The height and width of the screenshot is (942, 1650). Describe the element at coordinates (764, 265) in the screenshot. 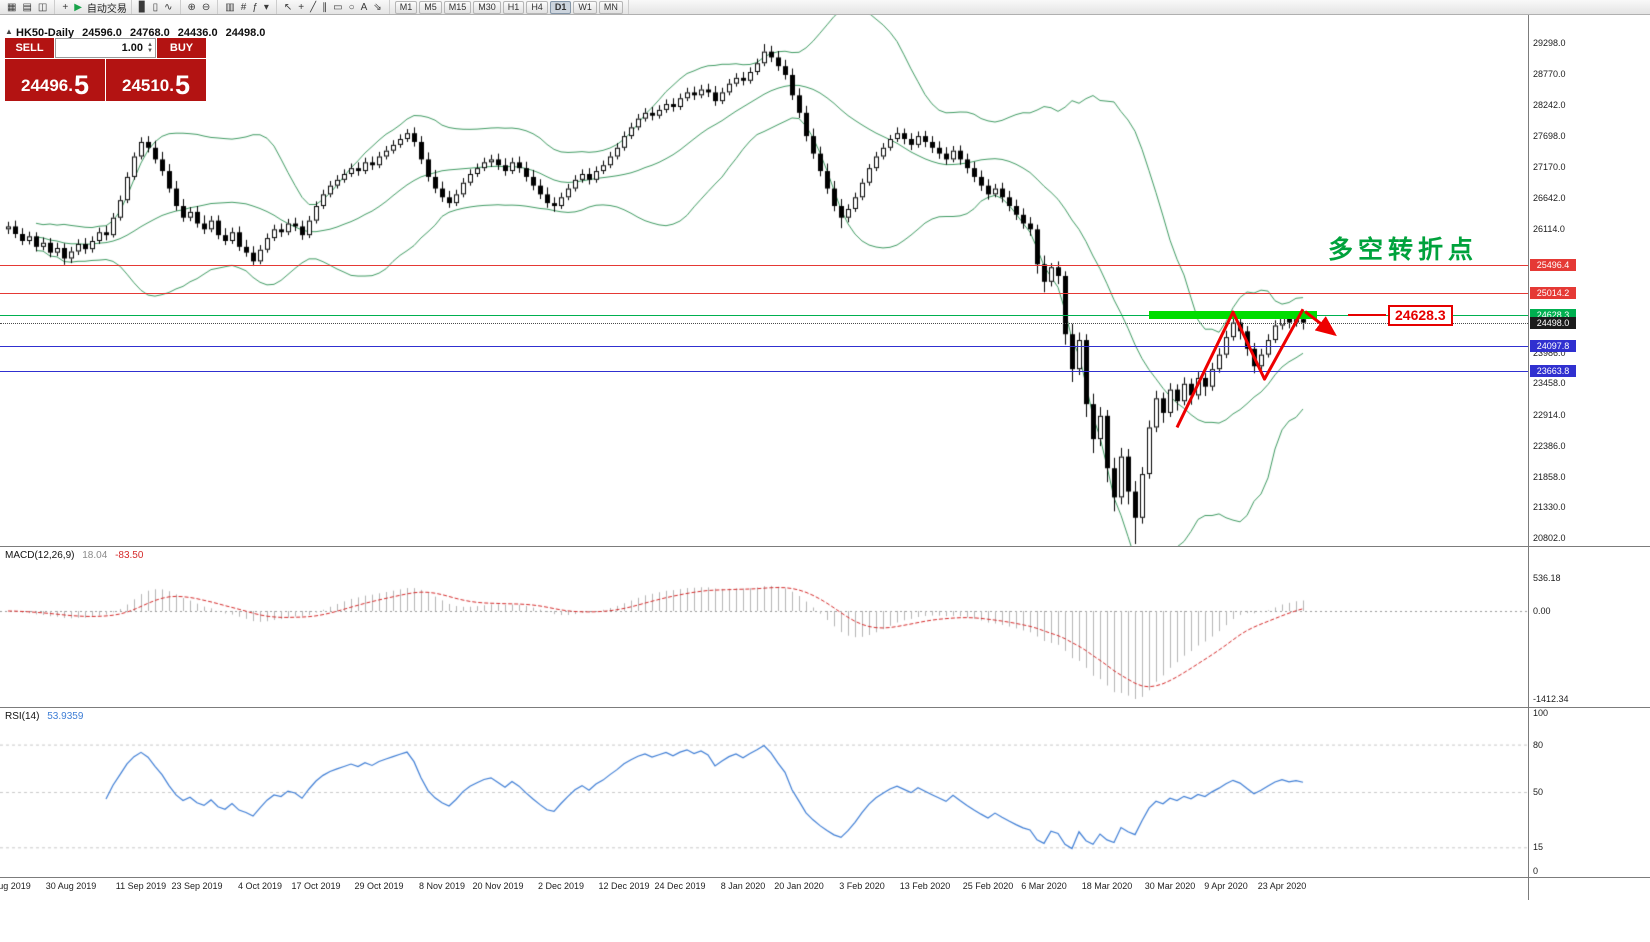

I see `hline-25496.4` at that location.